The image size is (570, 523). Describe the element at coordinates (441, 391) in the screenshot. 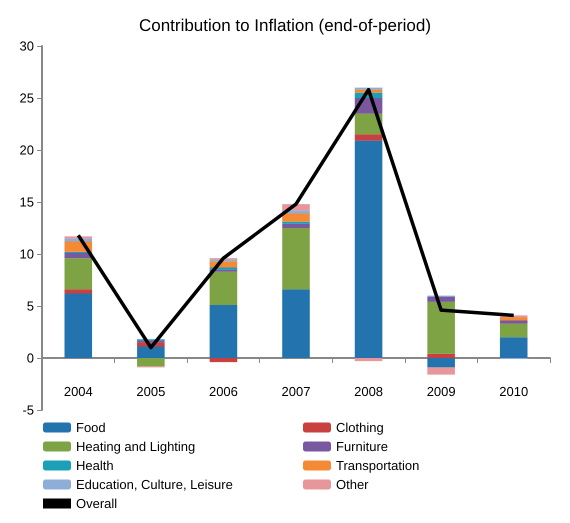

I see `x-tick-label: 2009` at that location.